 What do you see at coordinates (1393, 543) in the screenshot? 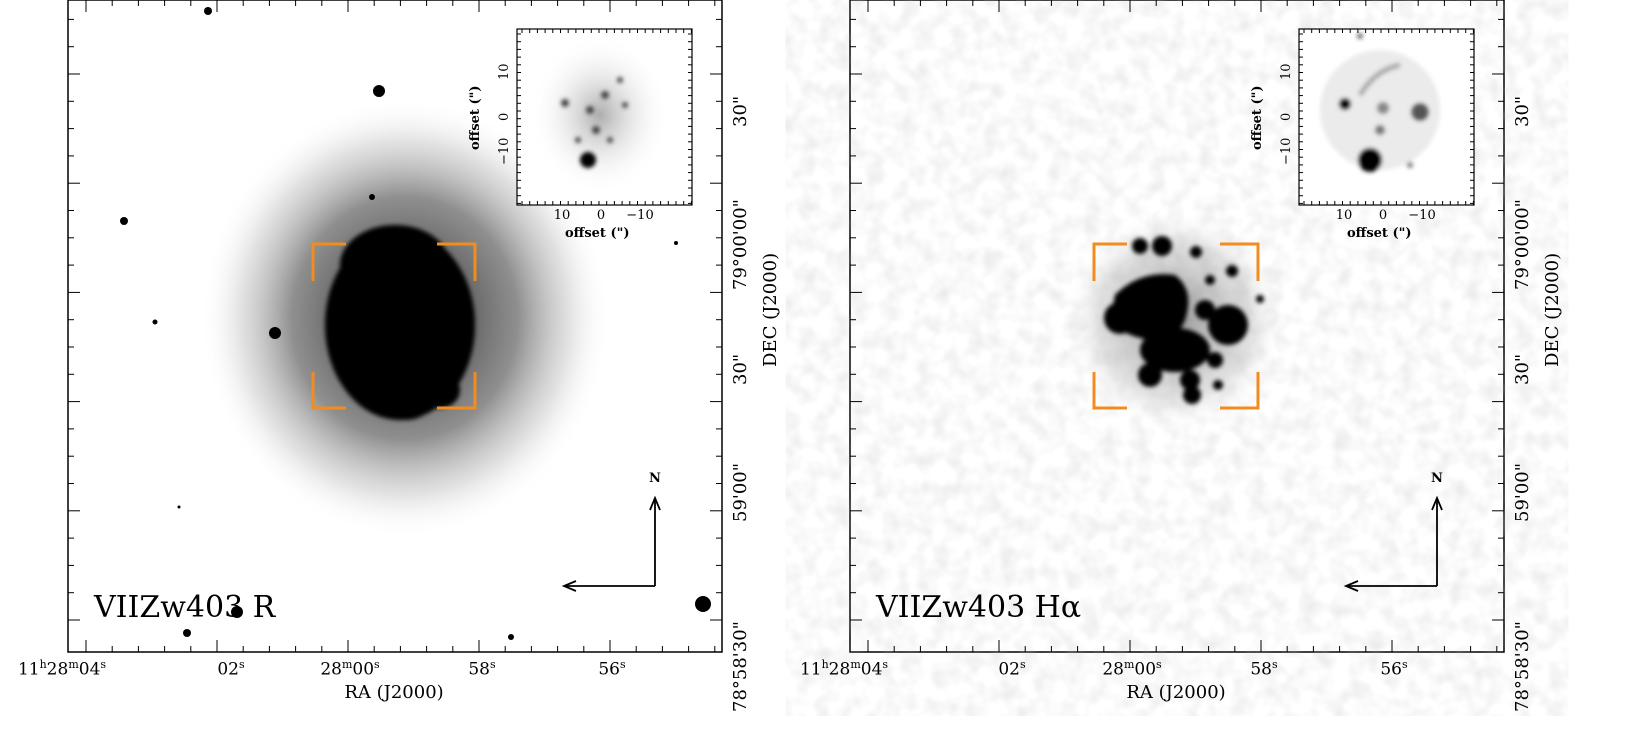
I see `ha-compass` at bounding box center [1393, 543].